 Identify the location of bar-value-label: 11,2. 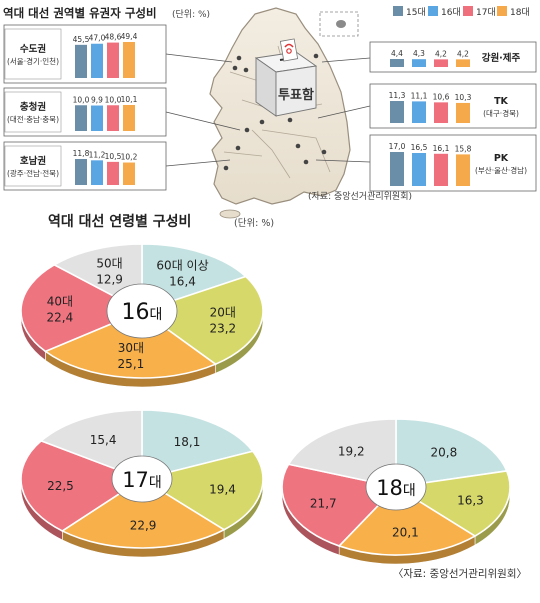
(97, 154).